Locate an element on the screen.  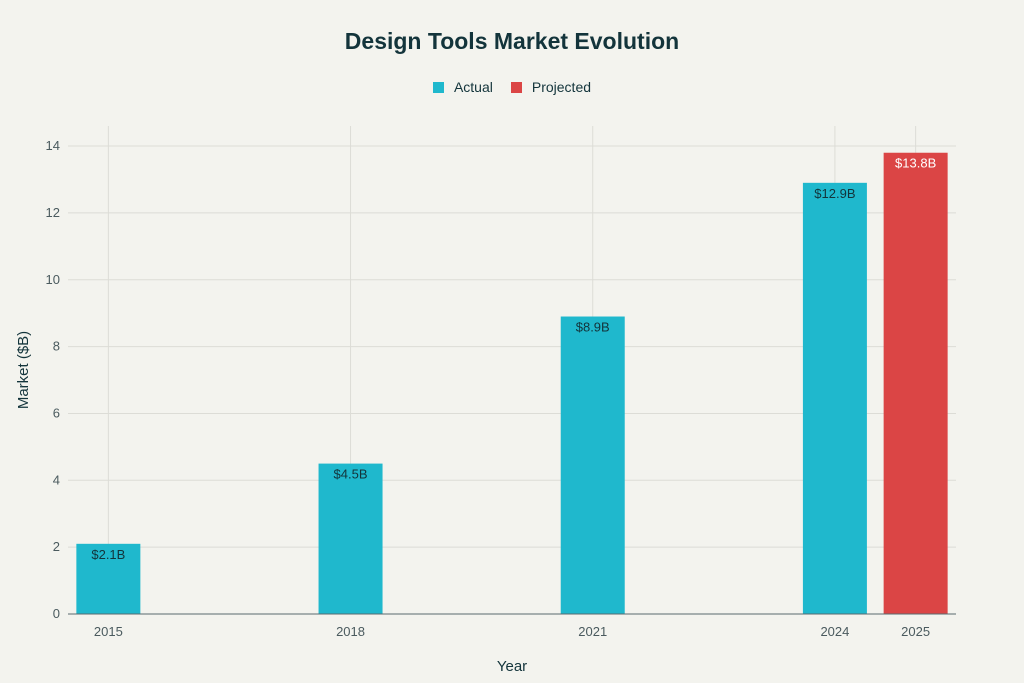
x-tick-label: 2018 is located at coordinates (350, 631).